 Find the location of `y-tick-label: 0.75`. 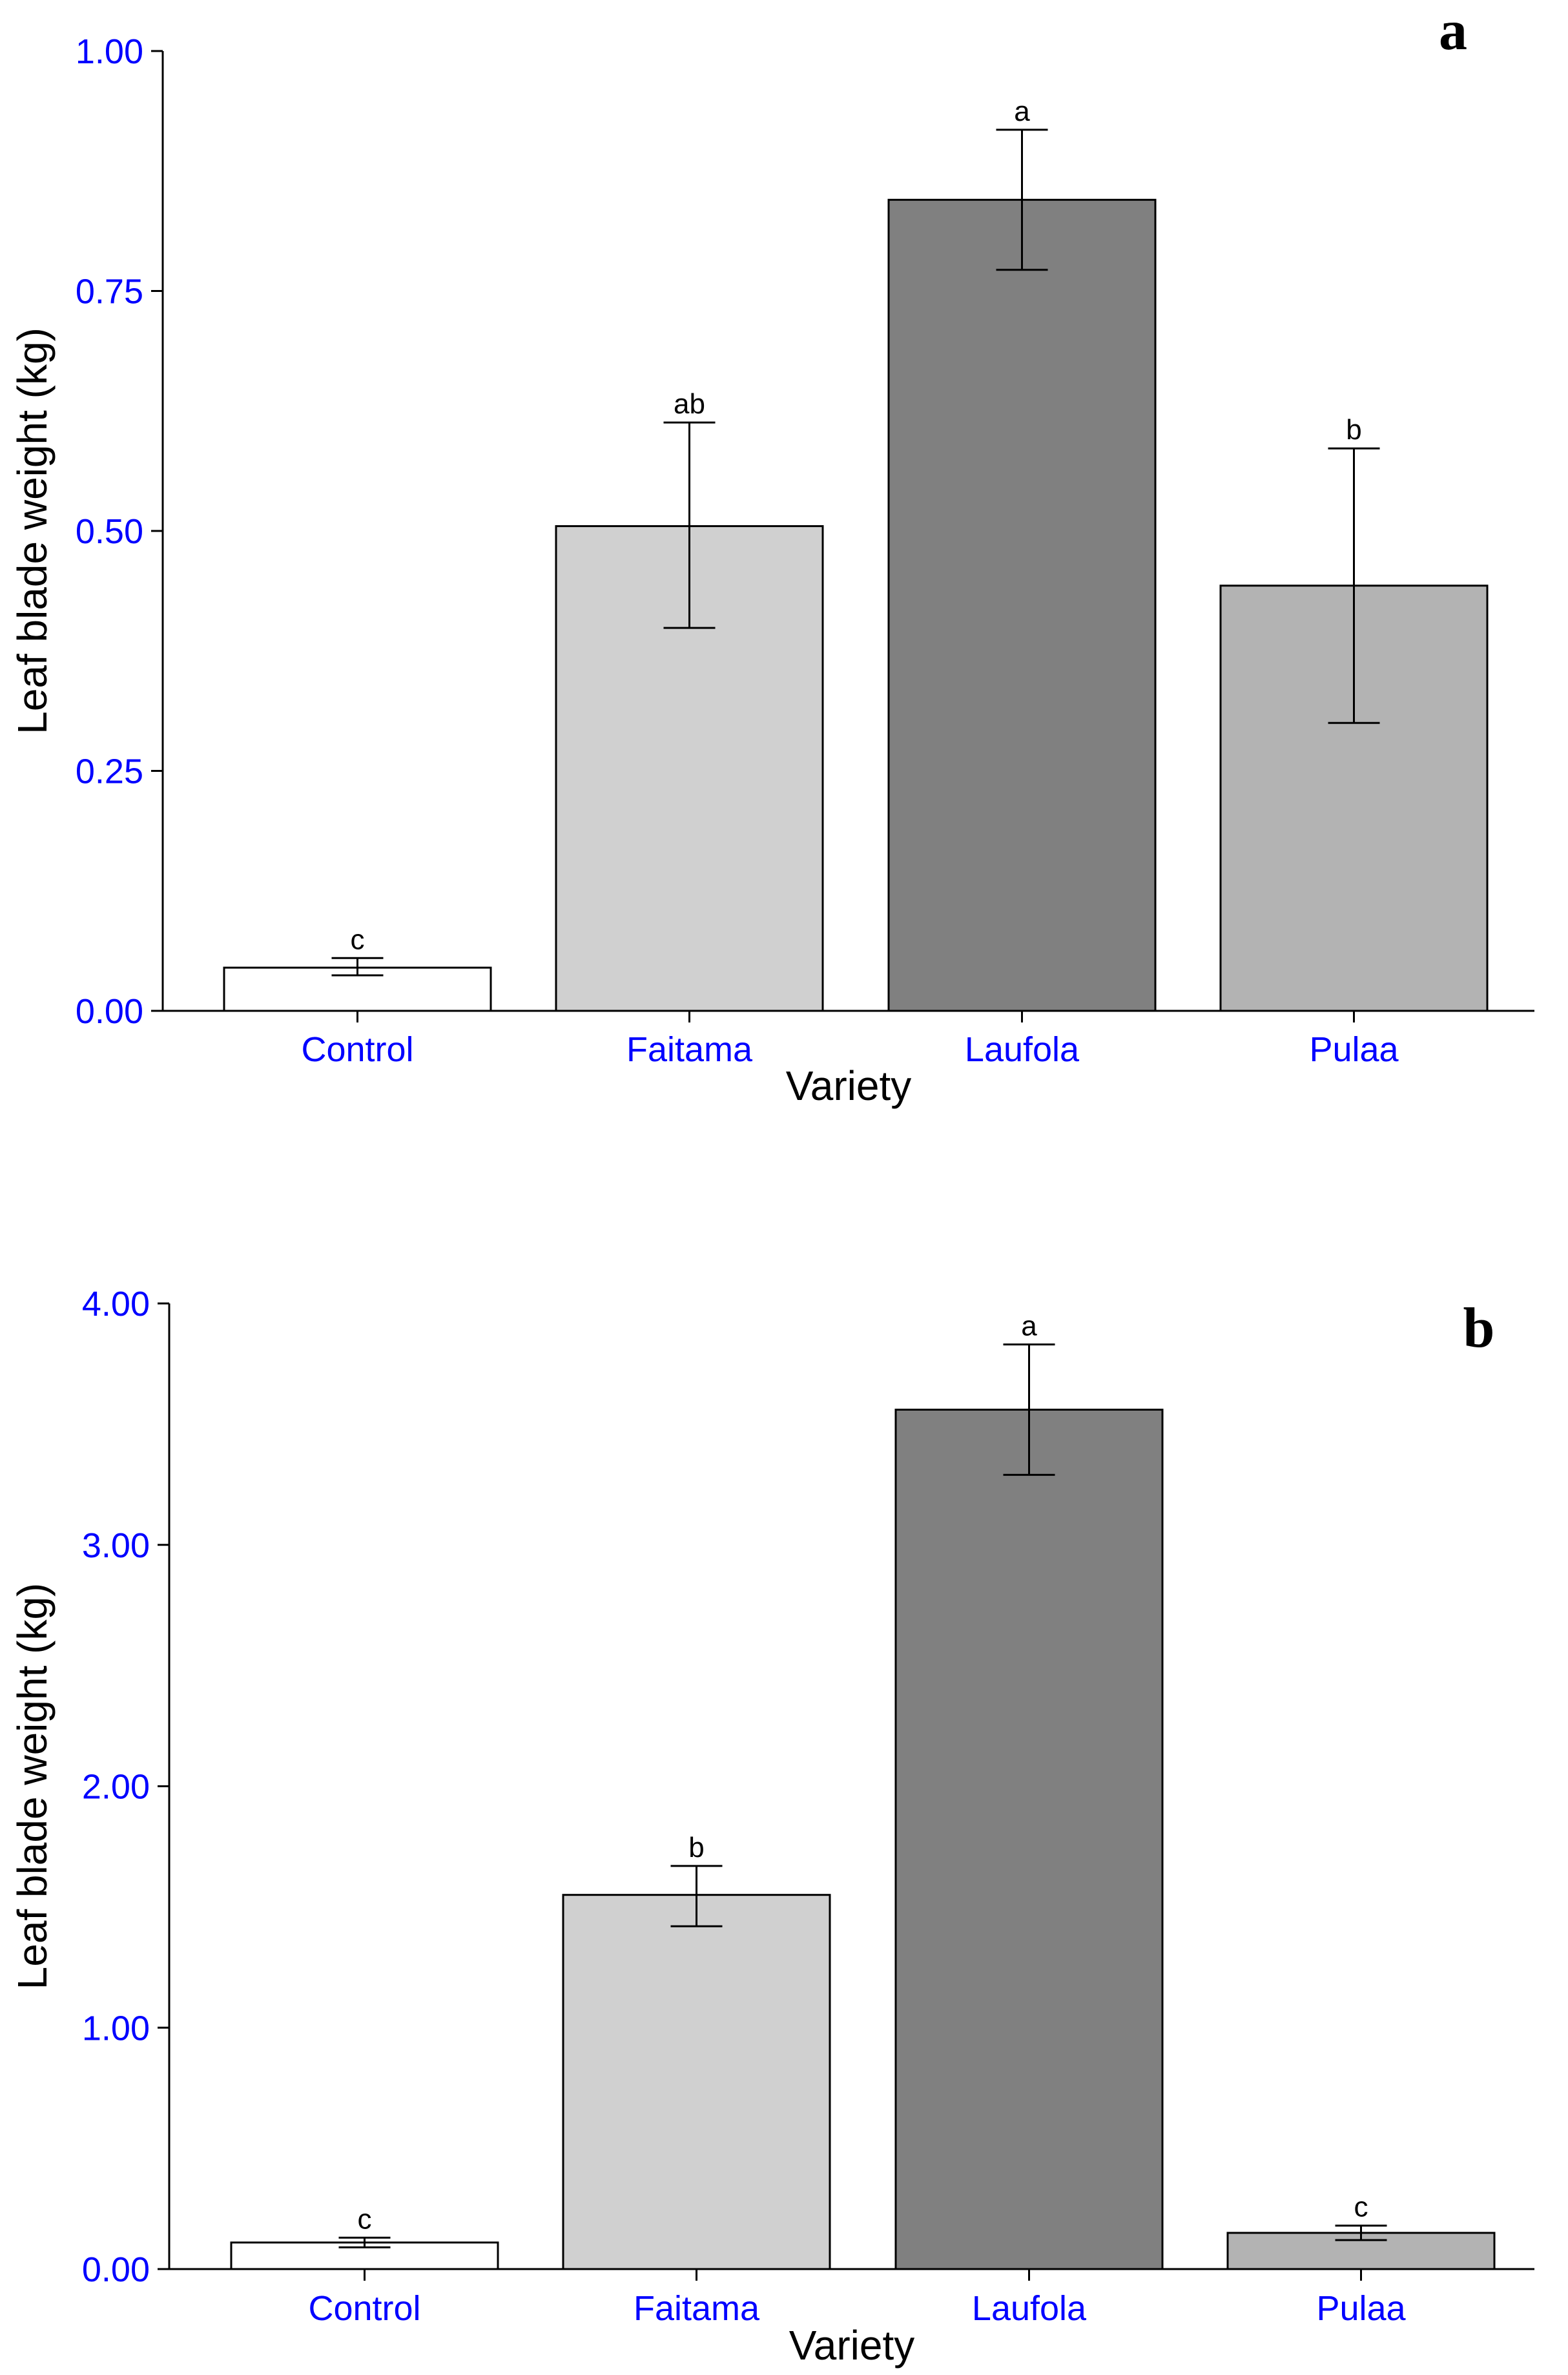

y-tick-label: 0.75 is located at coordinates (109, 292).